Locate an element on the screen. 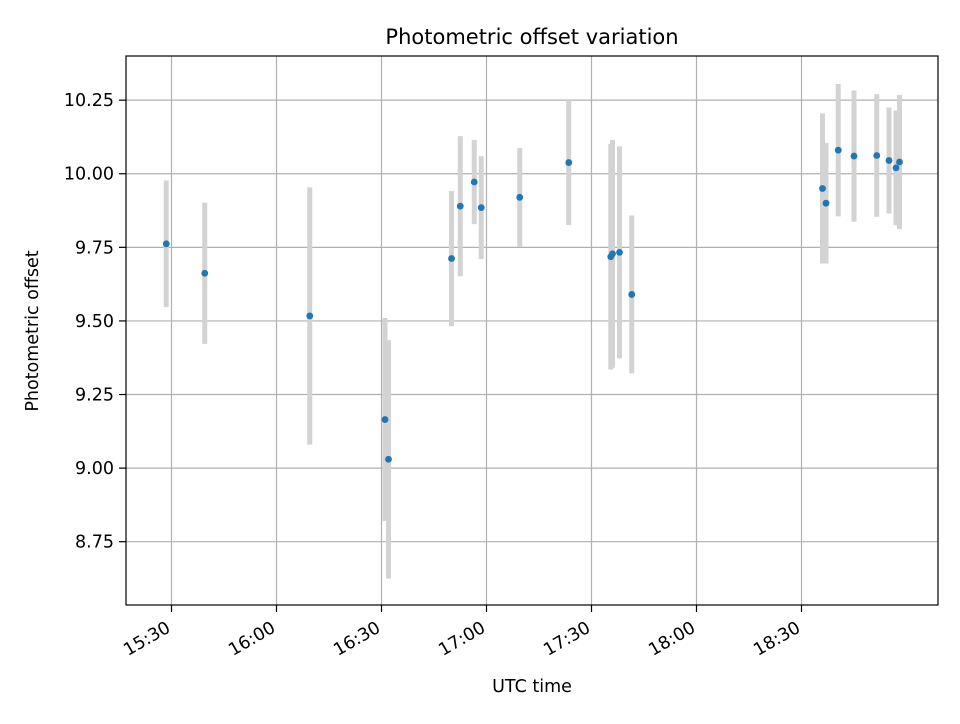 The image size is (960, 724). x-axis-label: UTC time is located at coordinates (532, 687).